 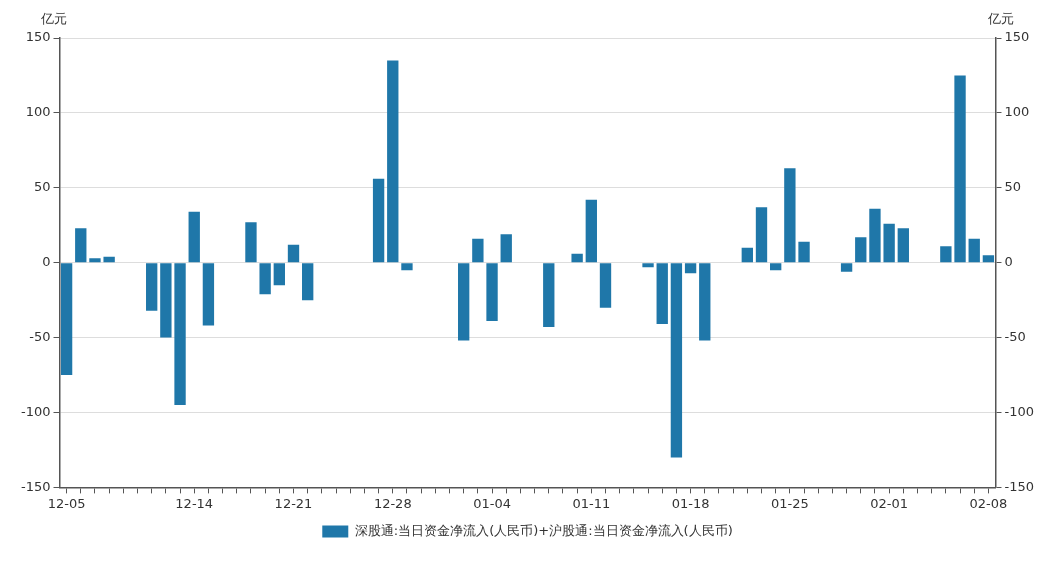 I want to click on x-tick-label: 12-28, so click(x=392, y=503).